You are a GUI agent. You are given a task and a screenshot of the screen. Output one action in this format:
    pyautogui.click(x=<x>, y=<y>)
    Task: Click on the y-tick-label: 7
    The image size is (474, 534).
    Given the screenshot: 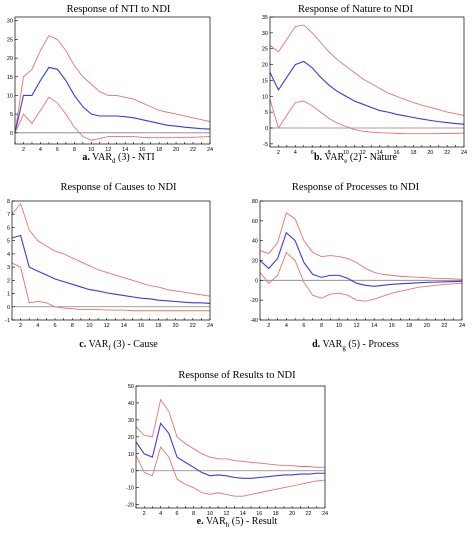 What is the action you would take?
    pyautogui.click(x=8, y=215)
    